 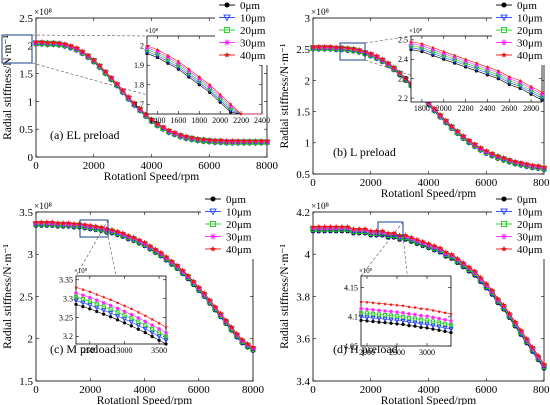 What do you see at coordinates (220, 120) in the screenshot?
I see `x-tick-label: 2000` at bounding box center [220, 120].